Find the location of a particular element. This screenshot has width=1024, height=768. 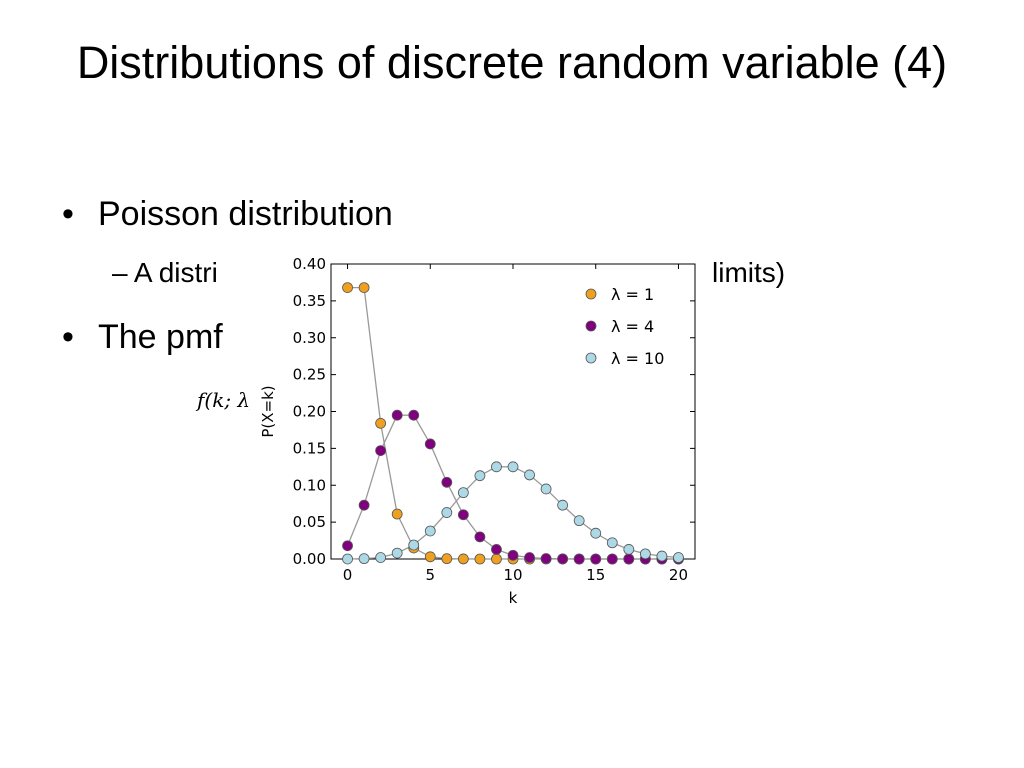

chart-points is located at coordinates (513, 423).